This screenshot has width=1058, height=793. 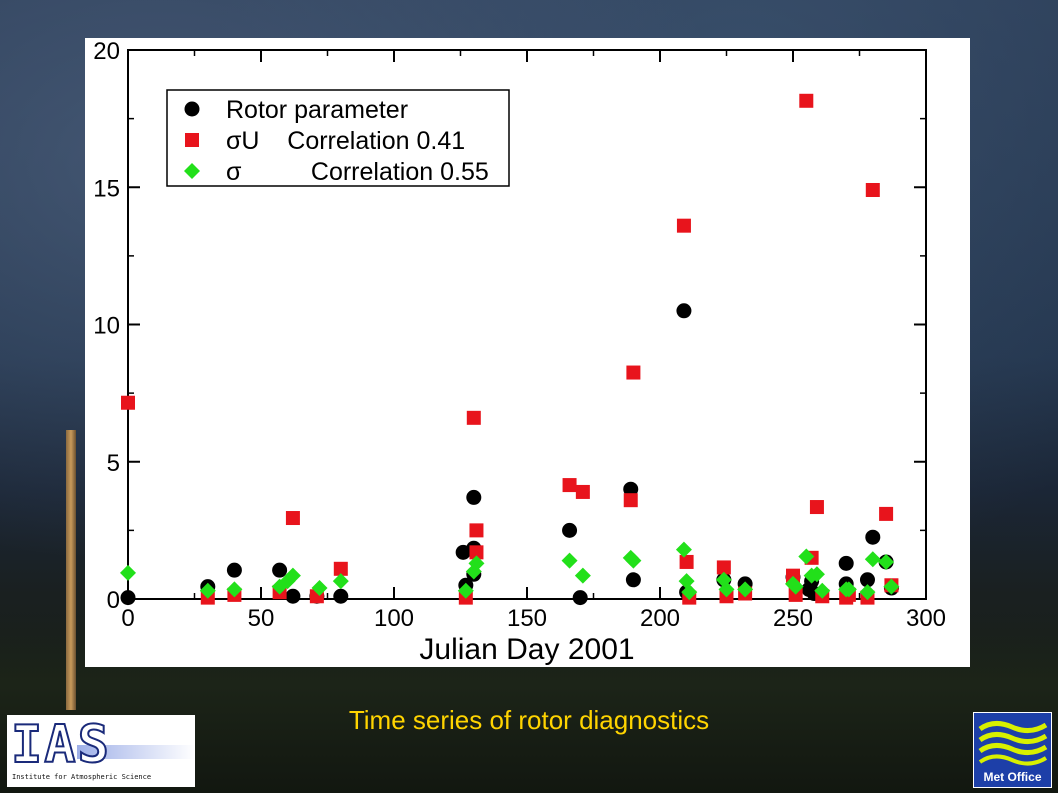 I want to click on y-tick-label: 0, so click(x=113, y=600).